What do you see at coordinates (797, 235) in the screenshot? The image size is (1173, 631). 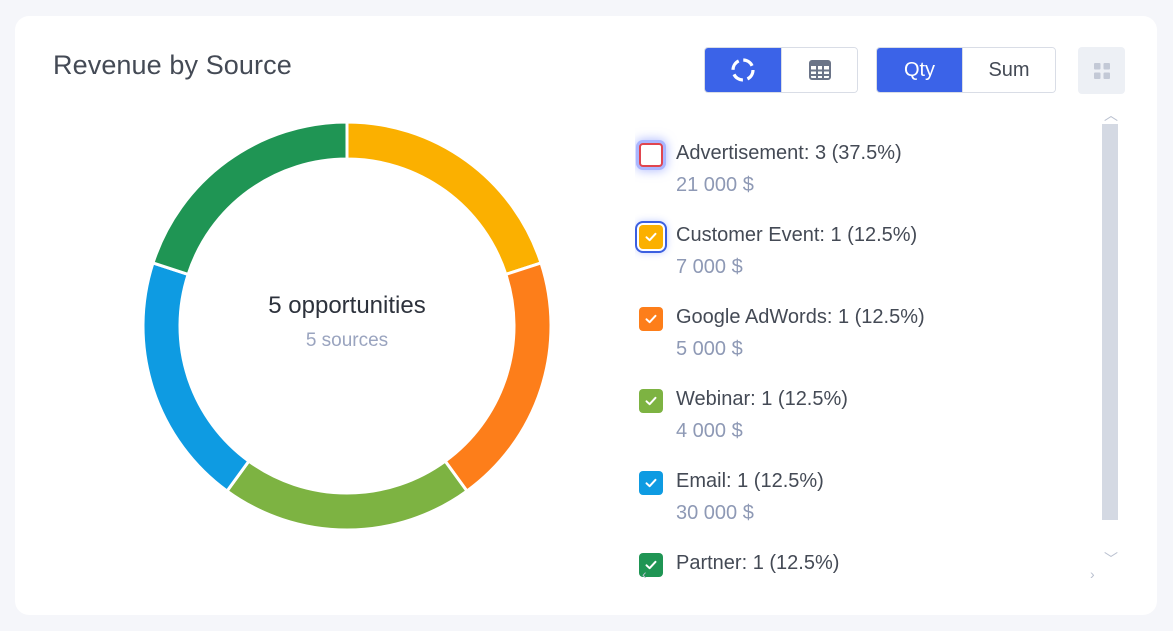 I see `legend-label: Customer Event: 1 (12.5%)` at bounding box center [797, 235].